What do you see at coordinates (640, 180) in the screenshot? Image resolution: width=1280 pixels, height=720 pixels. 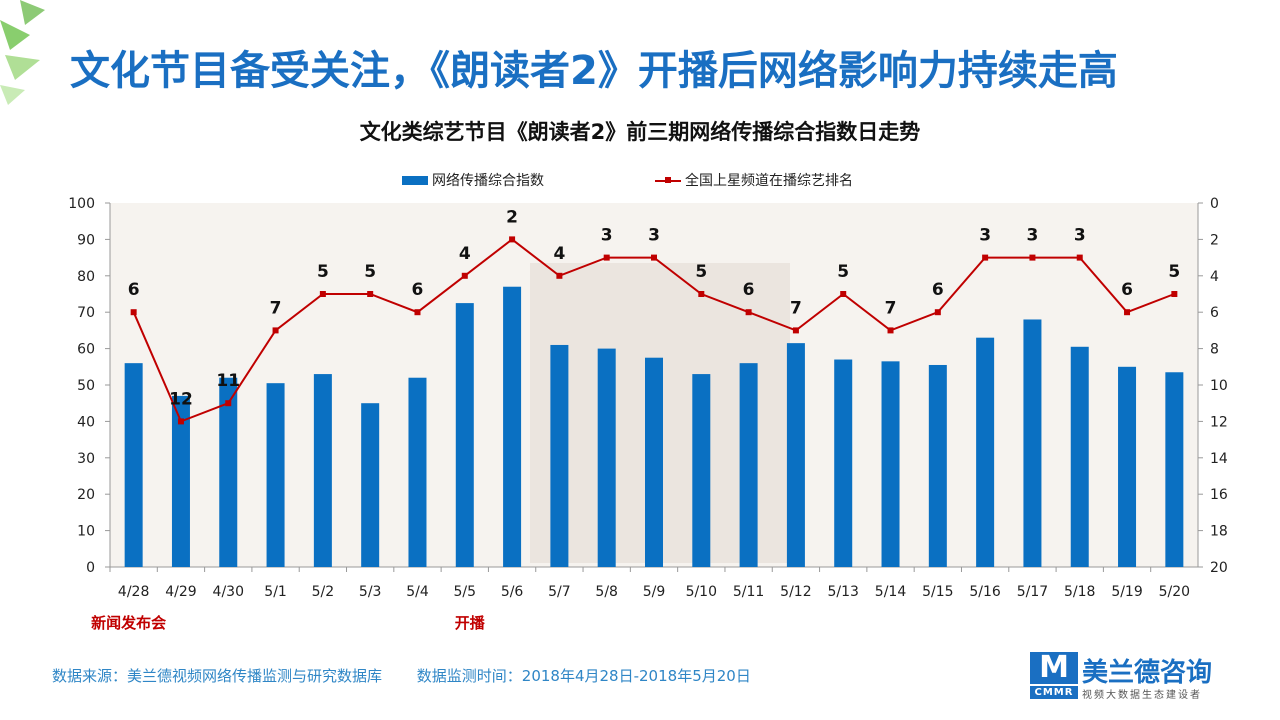 I see `chart-legend: 网络传播综合指数 全国上星频道在播综艺排名` at bounding box center [640, 180].